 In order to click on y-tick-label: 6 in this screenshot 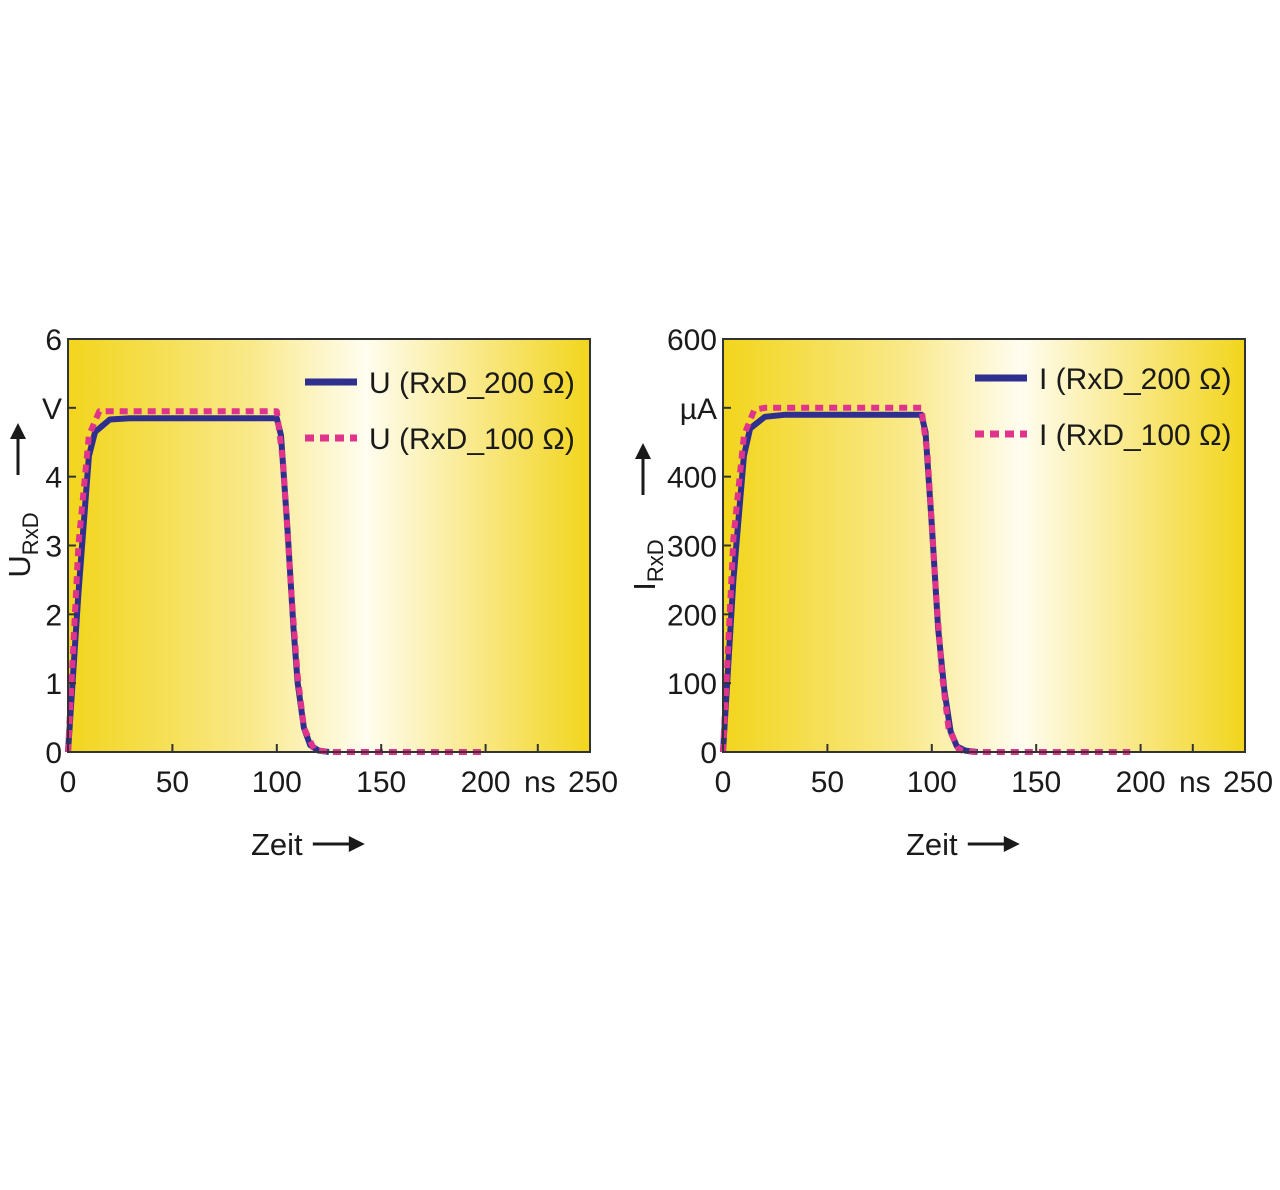, I will do `click(53, 340)`.